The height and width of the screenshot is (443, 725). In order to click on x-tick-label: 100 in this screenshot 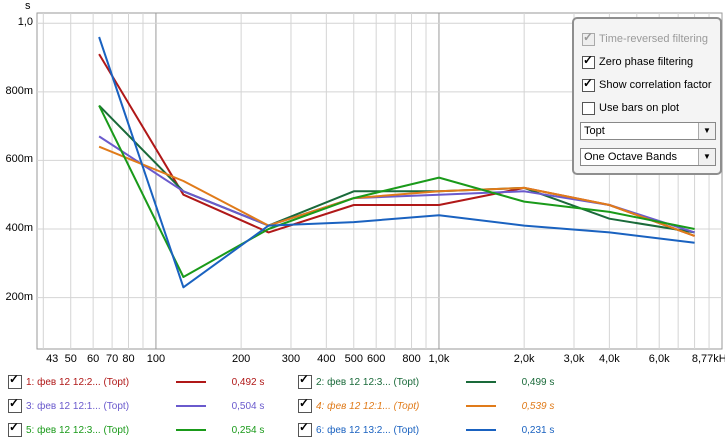, I will do `click(156, 359)`.